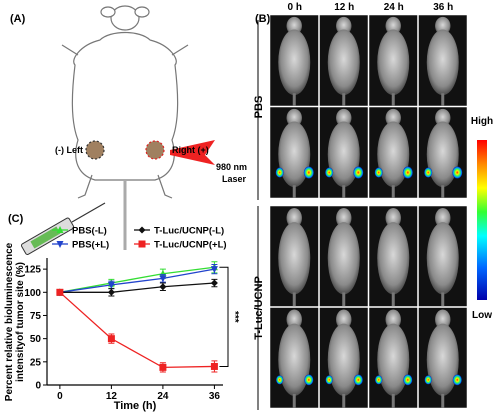  What do you see at coordinates (231, 167) in the screenshot?
I see `laser-label: 980 nm` at bounding box center [231, 167].